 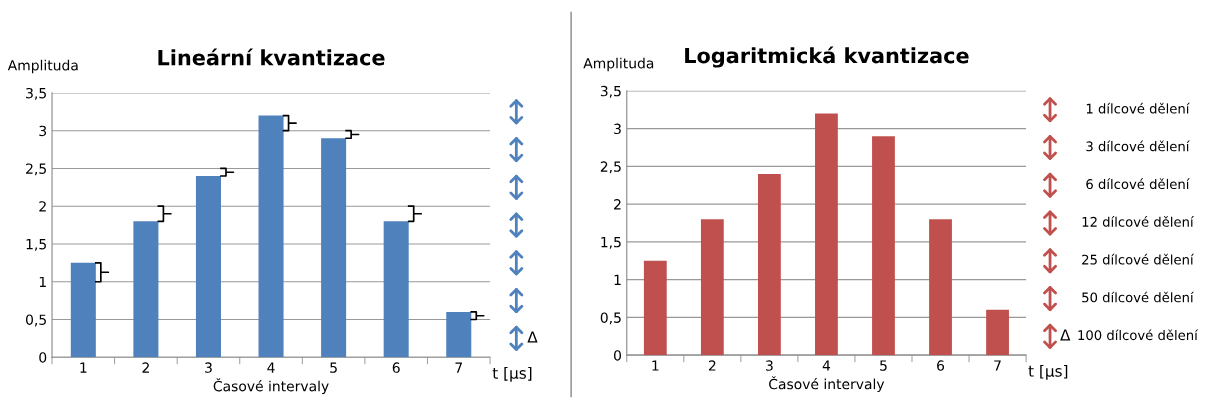 What do you see at coordinates (1138, 108) in the screenshot?
I see `text: 1 dílcové dělení` at bounding box center [1138, 108].